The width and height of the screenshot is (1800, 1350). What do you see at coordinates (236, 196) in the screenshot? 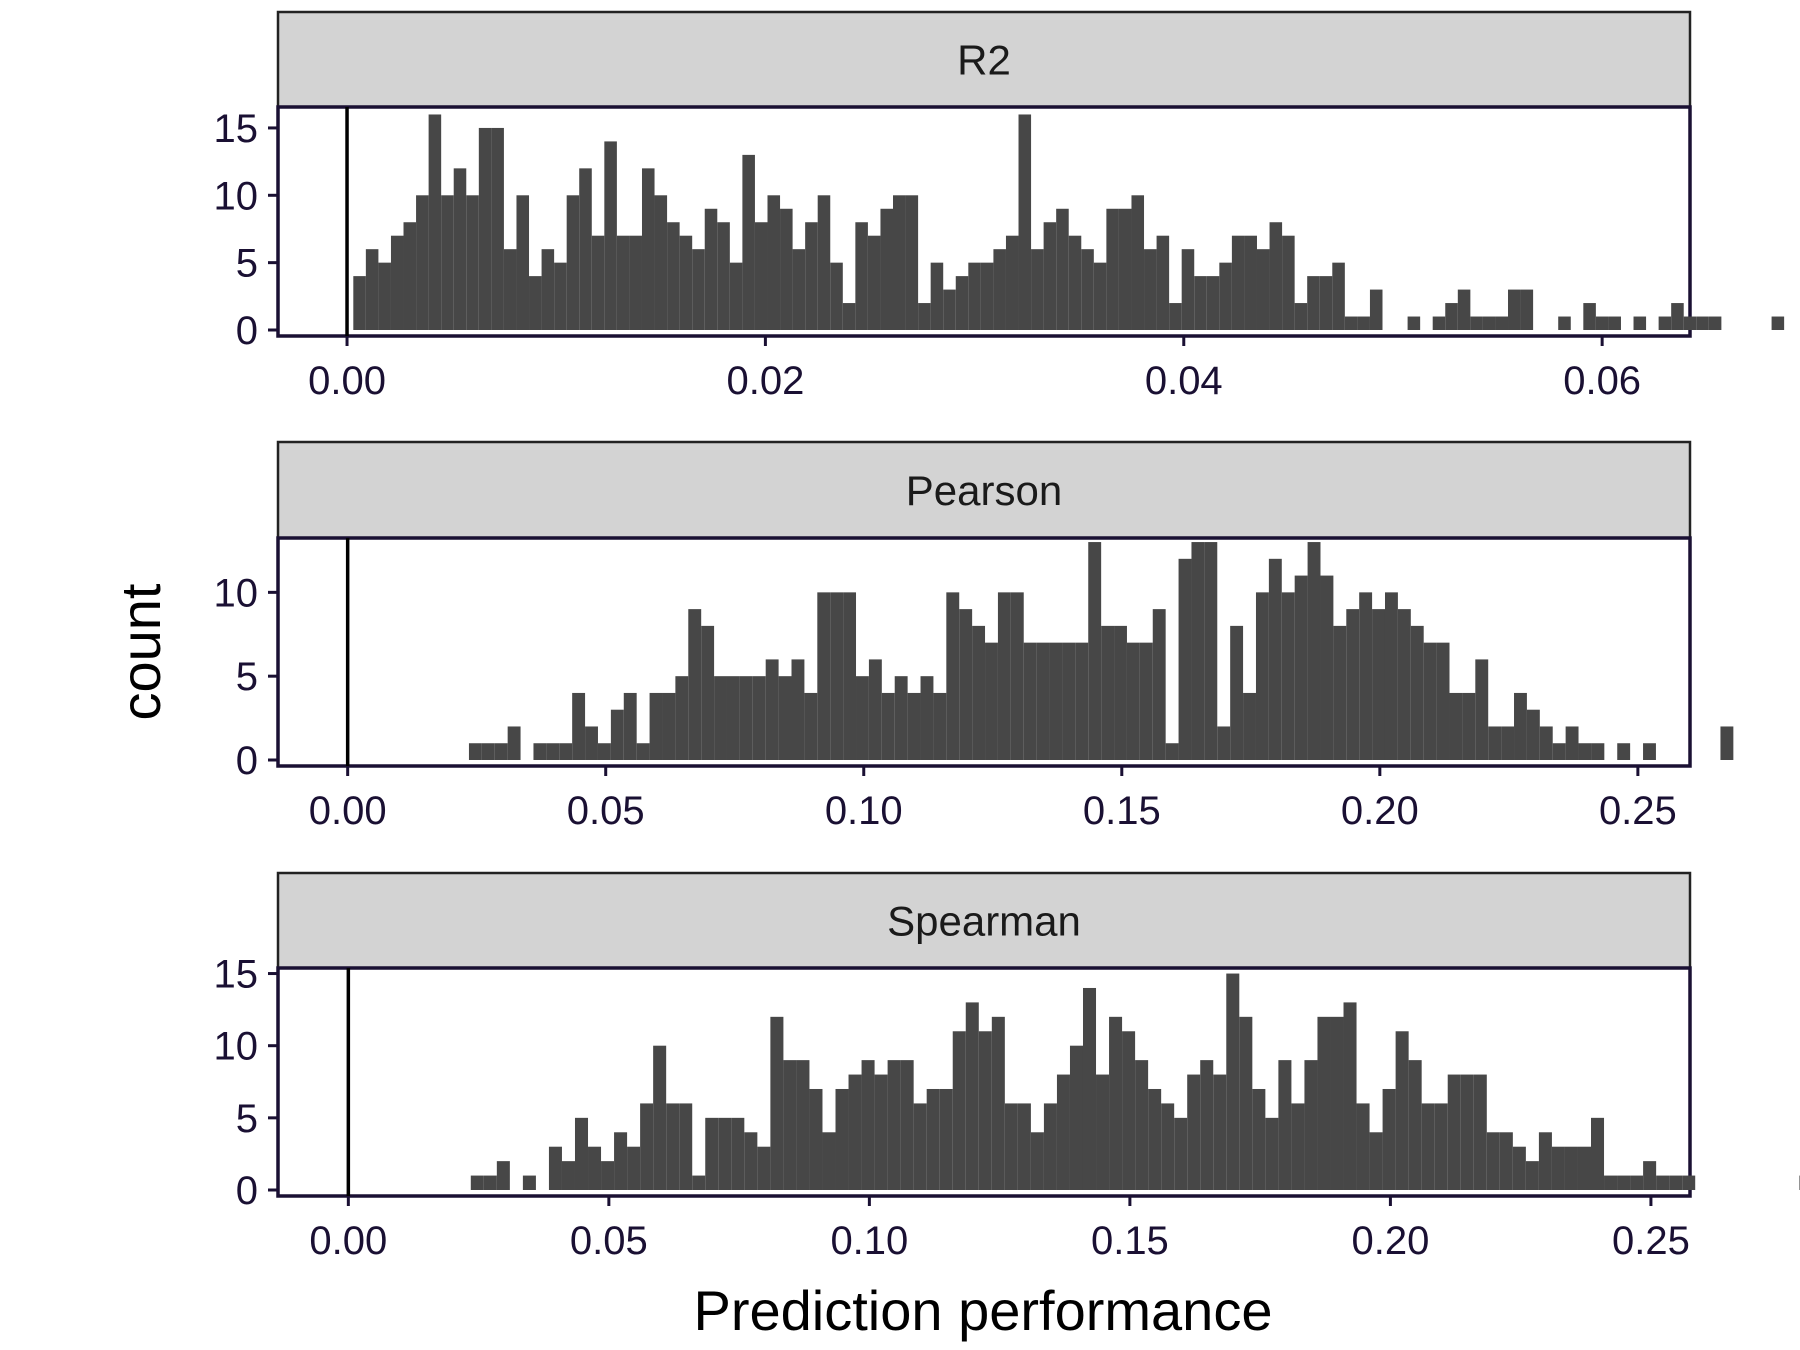
I see `y-tick-label: 10` at bounding box center [236, 196].